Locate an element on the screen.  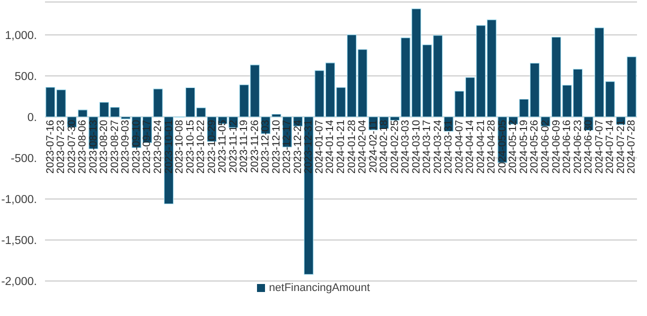
x-tick-label: 2024-03-17 is located at coordinates (427, 147).